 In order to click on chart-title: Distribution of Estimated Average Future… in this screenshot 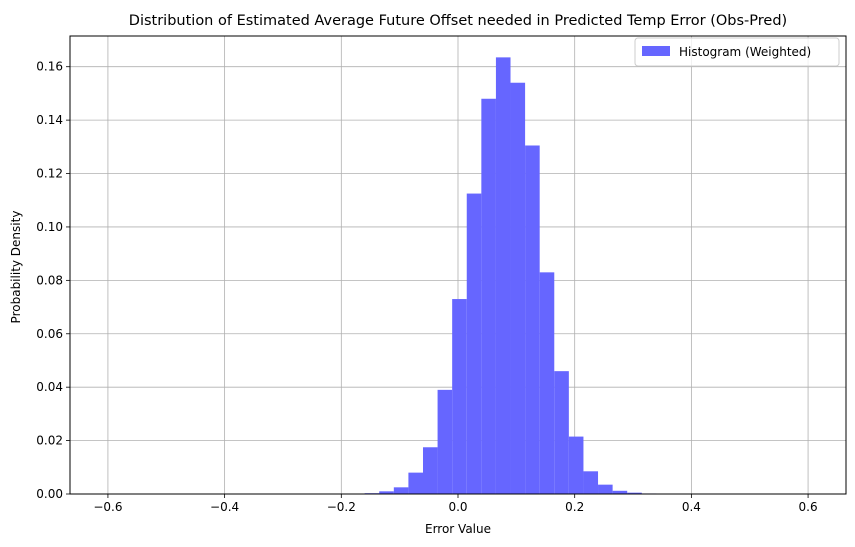, I will do `click(458, 21)`.